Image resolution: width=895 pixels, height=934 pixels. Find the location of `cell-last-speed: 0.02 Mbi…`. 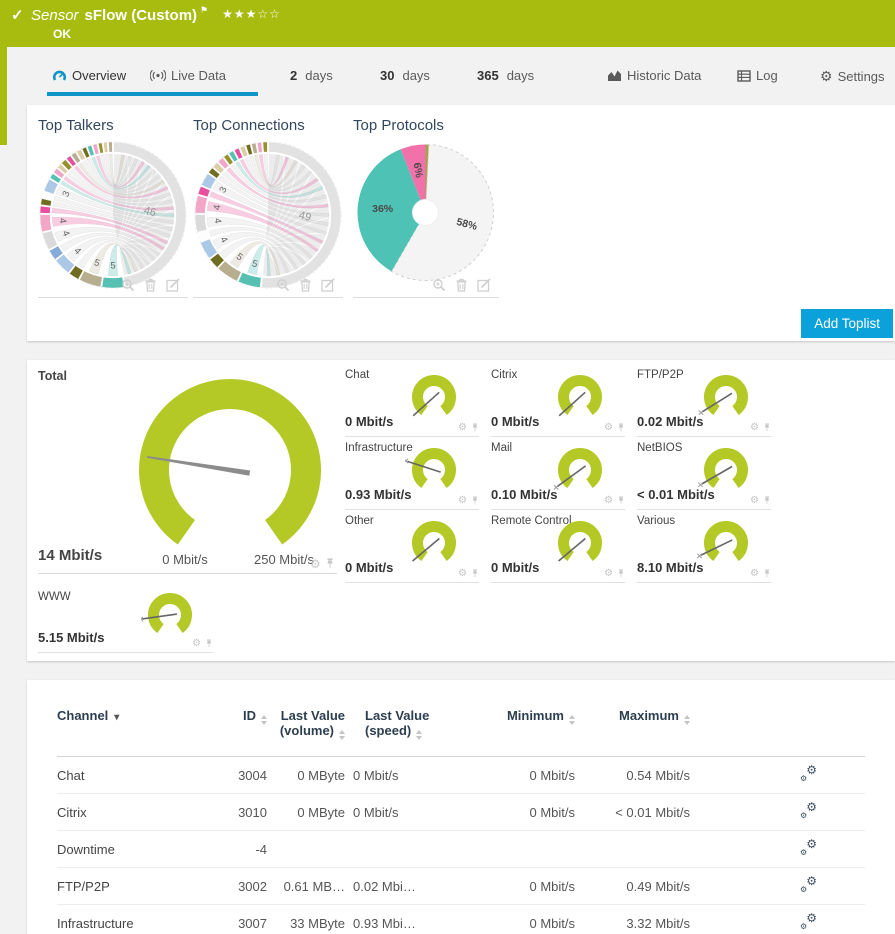

cell-last-speed: 0.02 Mbi… is located at coordinates (384, 886).